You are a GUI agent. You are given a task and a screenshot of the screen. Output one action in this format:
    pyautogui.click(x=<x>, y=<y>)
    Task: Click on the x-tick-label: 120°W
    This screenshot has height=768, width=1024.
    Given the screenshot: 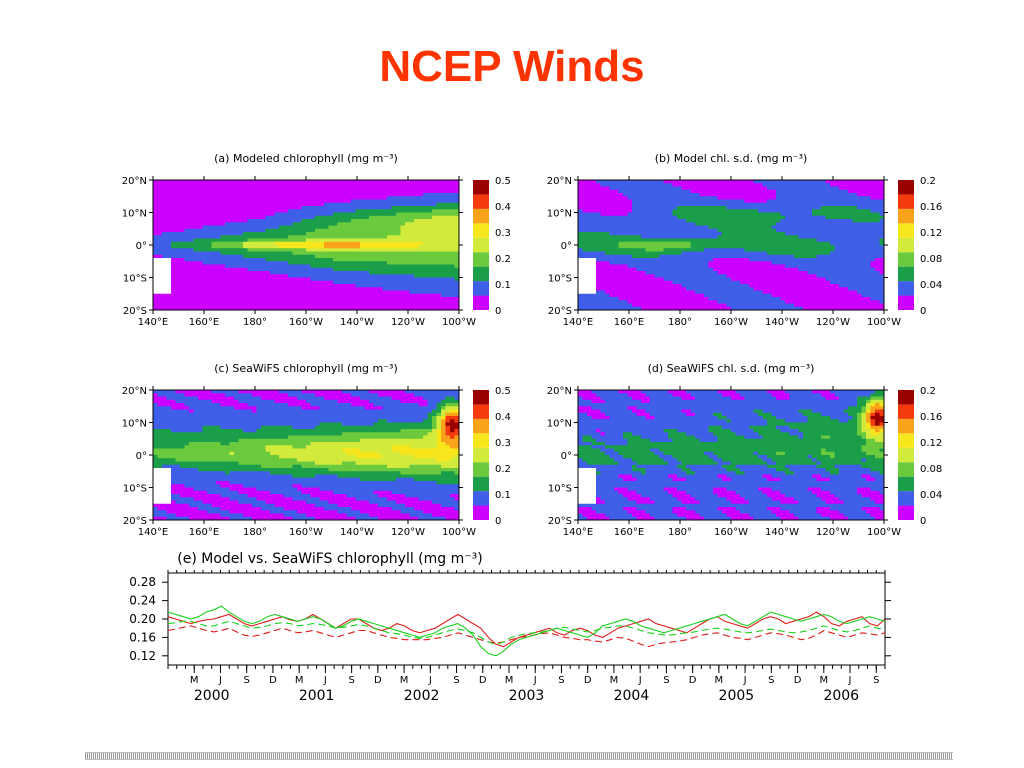 What is the action you would take?
    pyautogui.click(x=408, y=322)
    